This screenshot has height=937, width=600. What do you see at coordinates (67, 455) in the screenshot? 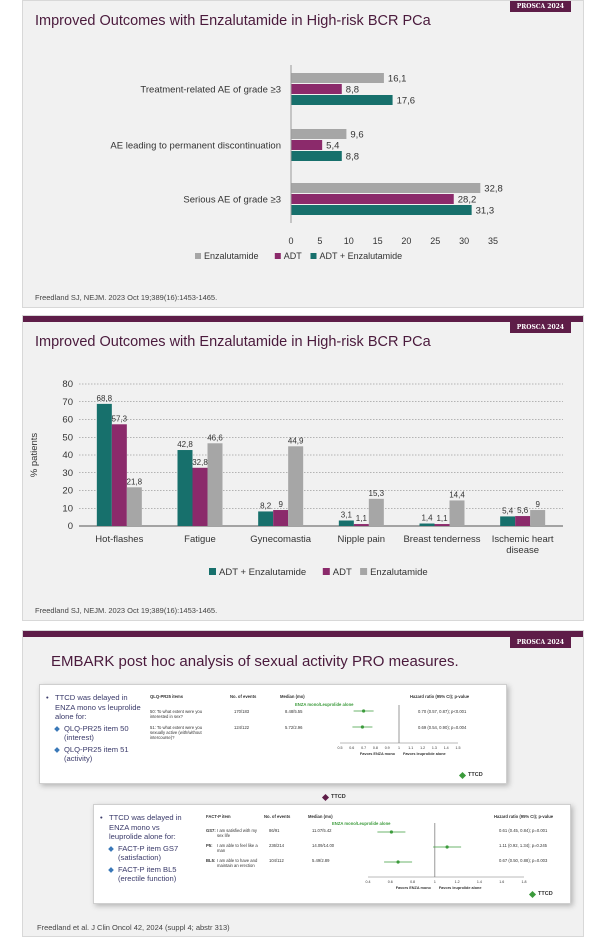
I see `y-tick-label: 40` at bounding box center [67, 455].